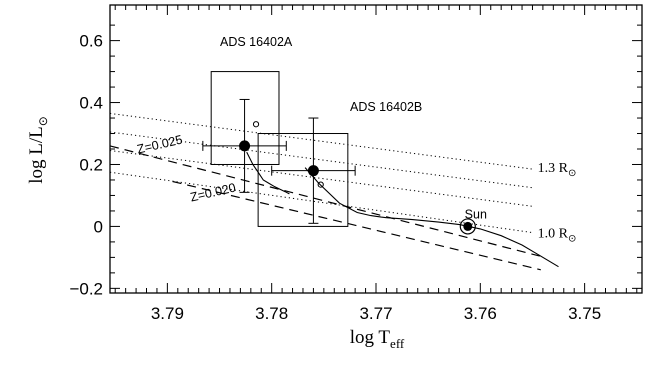 This screenshot has width=662, height=365. I want to click on y-tick-label-2: 0, so click(98, 226).